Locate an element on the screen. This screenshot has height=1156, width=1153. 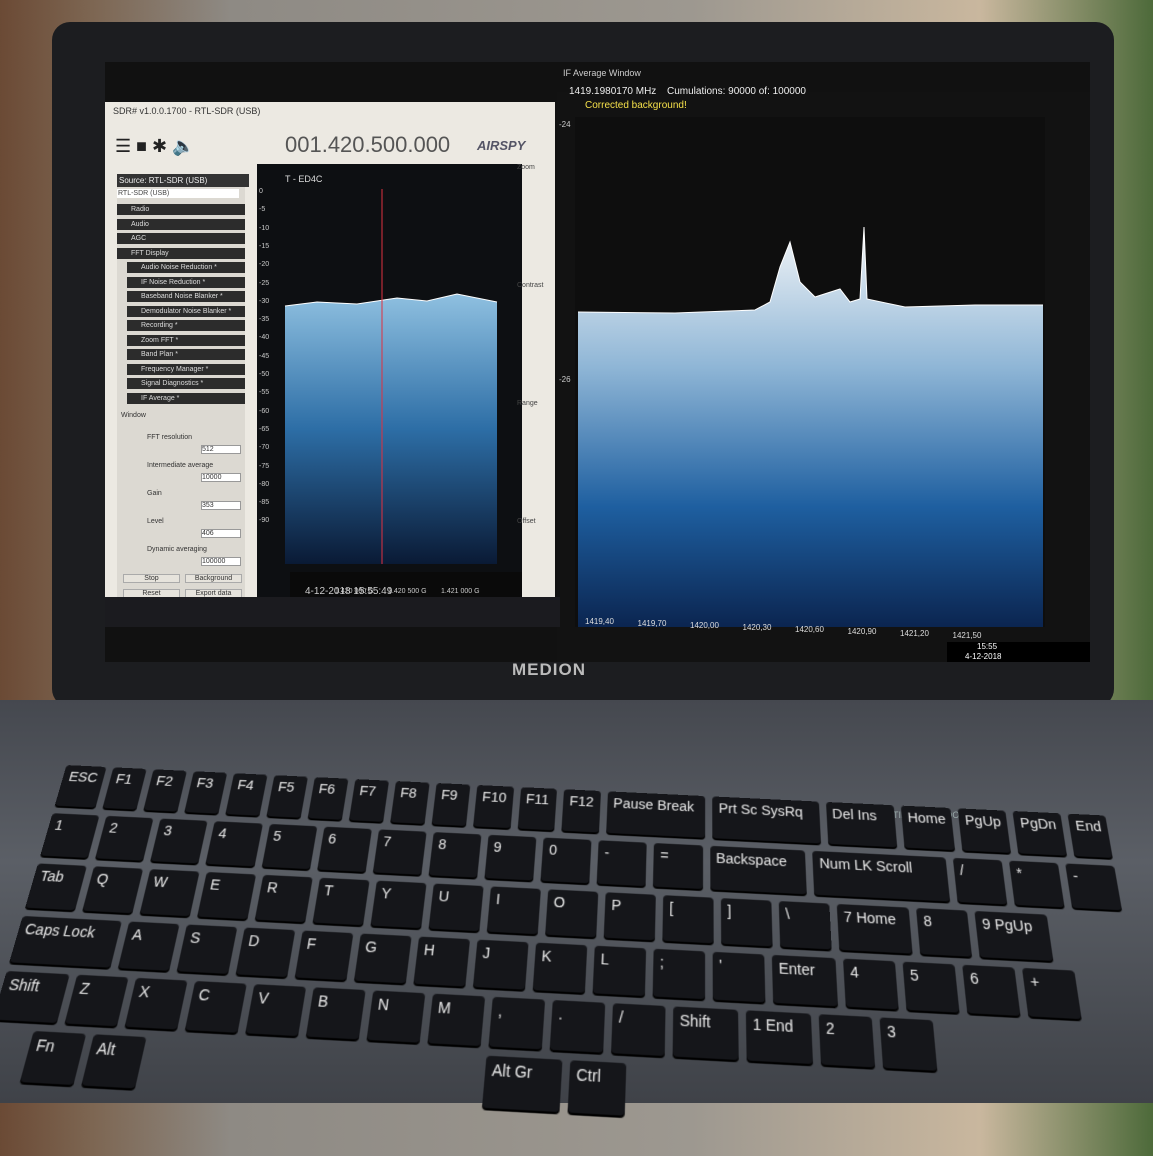
y-tick-label: -45 is located at coordinates (264, 356).